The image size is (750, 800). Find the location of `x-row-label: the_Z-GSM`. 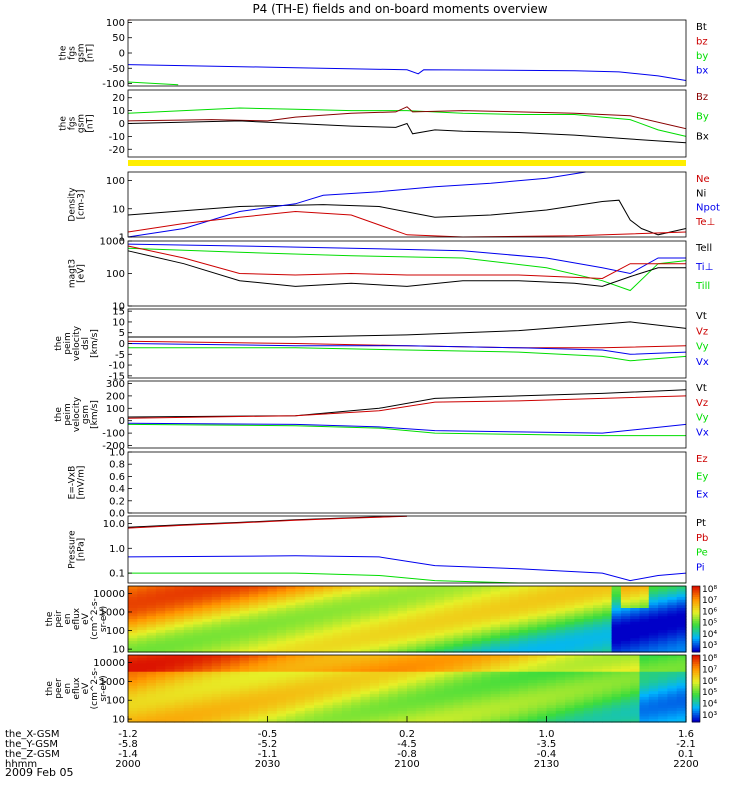

x-row-label: the_Z-GSM is located at coordinates (32, 754).